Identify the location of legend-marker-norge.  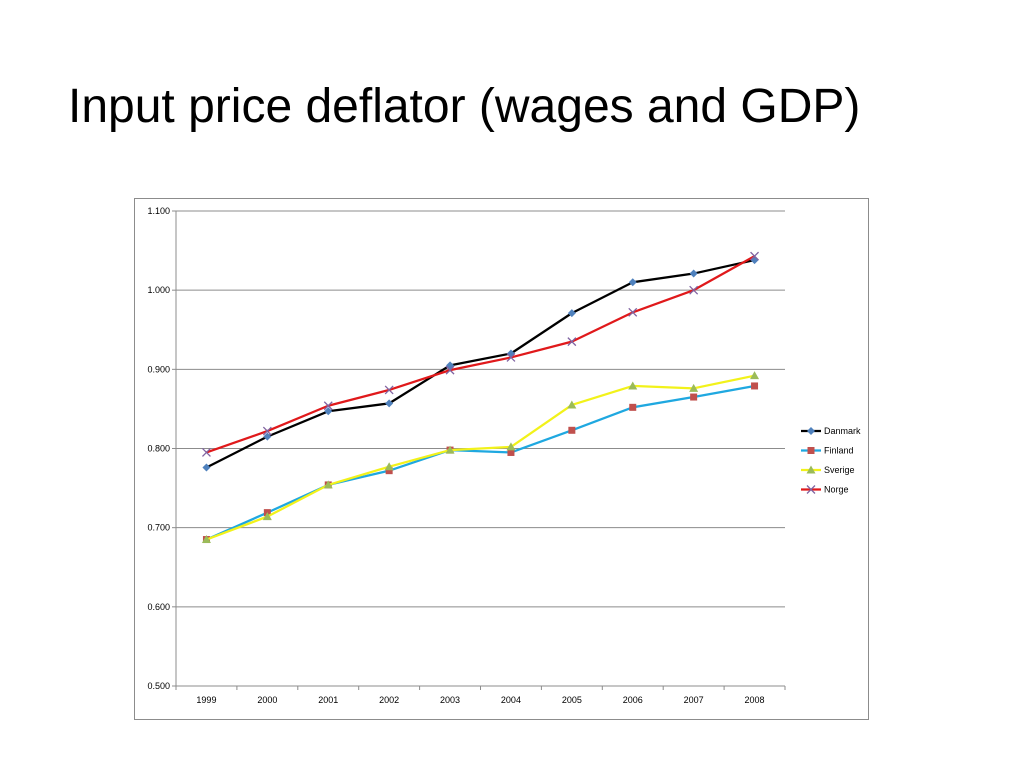
(811, 489).